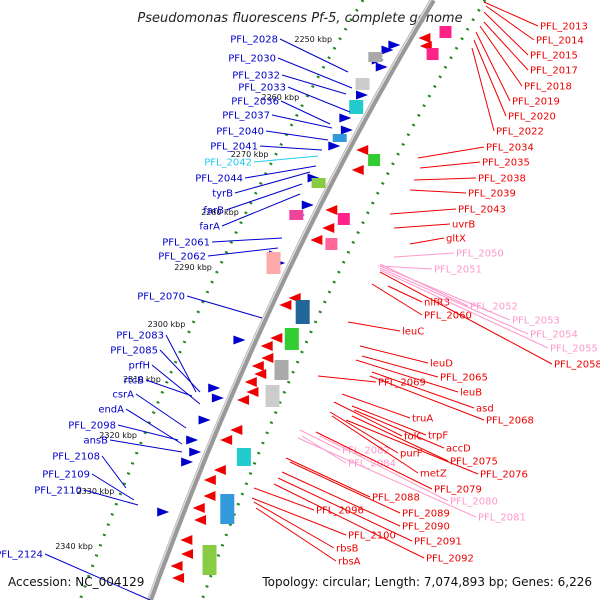  I want to click on gene-label: PFL_2058, so click(577, 365).